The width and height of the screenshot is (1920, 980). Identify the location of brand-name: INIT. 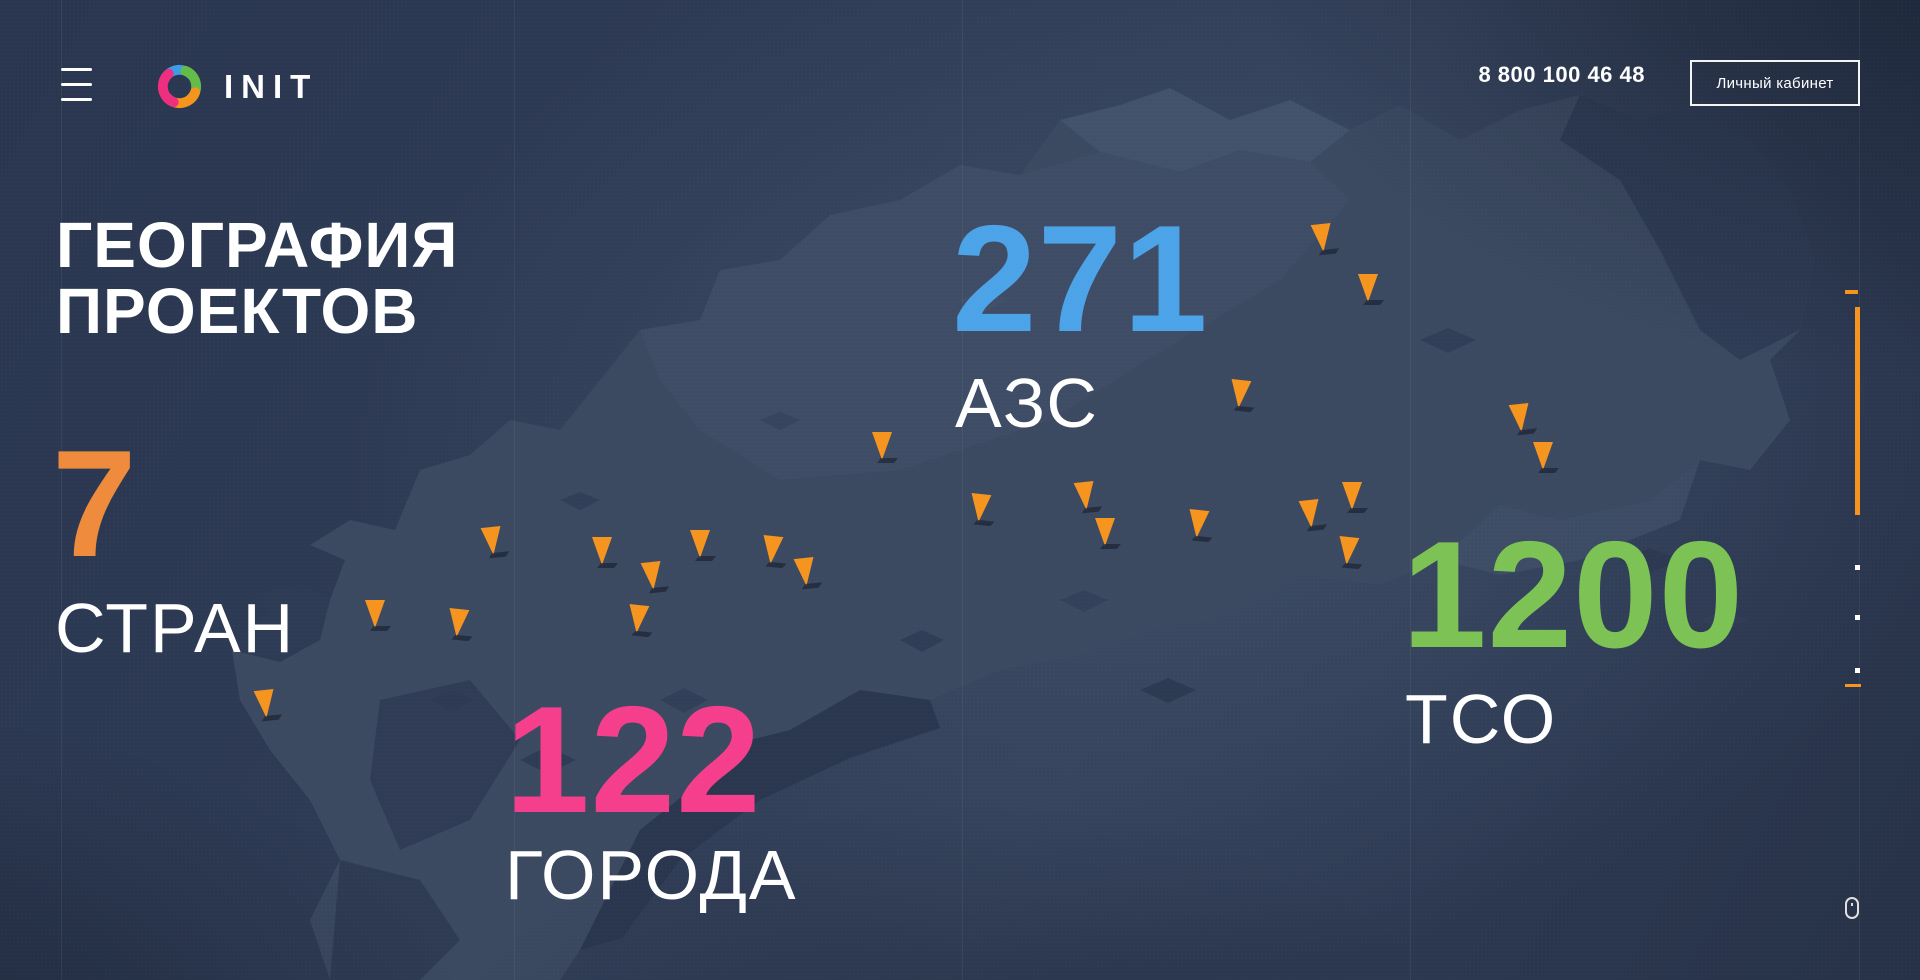
(271, 86).